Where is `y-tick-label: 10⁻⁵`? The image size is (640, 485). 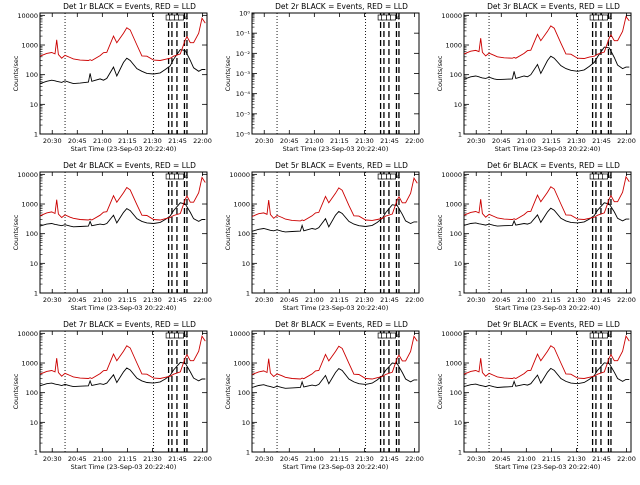
y-tick-label: 10⁻⁵ is located at coordinates (243, 114).